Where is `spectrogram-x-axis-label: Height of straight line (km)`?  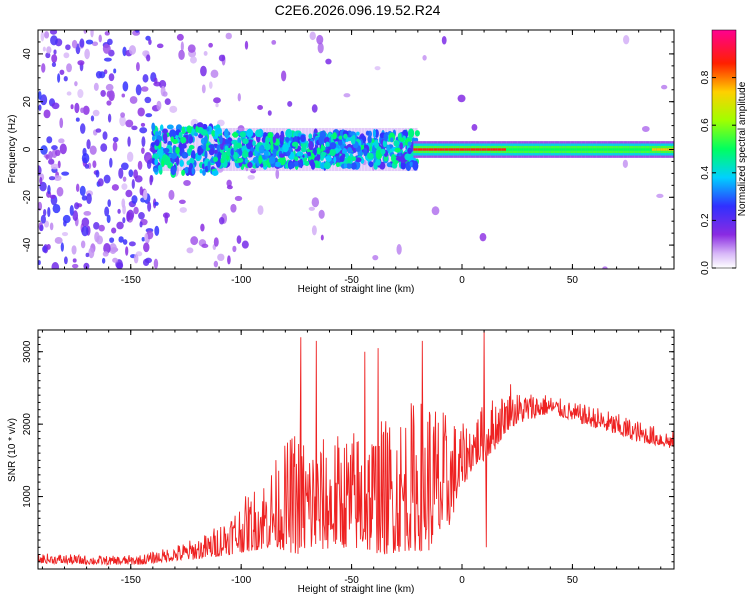 spectrogram-x-axis-label: Height of straight line (km) is located at coordinates (356, 289).